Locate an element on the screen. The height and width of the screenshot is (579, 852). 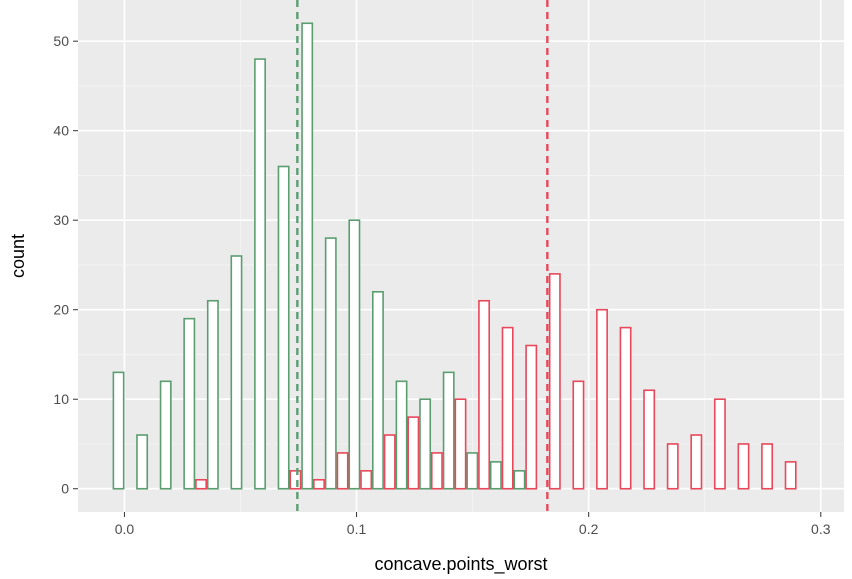
y-tick-label: 30 is located at coordinates (61, 220).